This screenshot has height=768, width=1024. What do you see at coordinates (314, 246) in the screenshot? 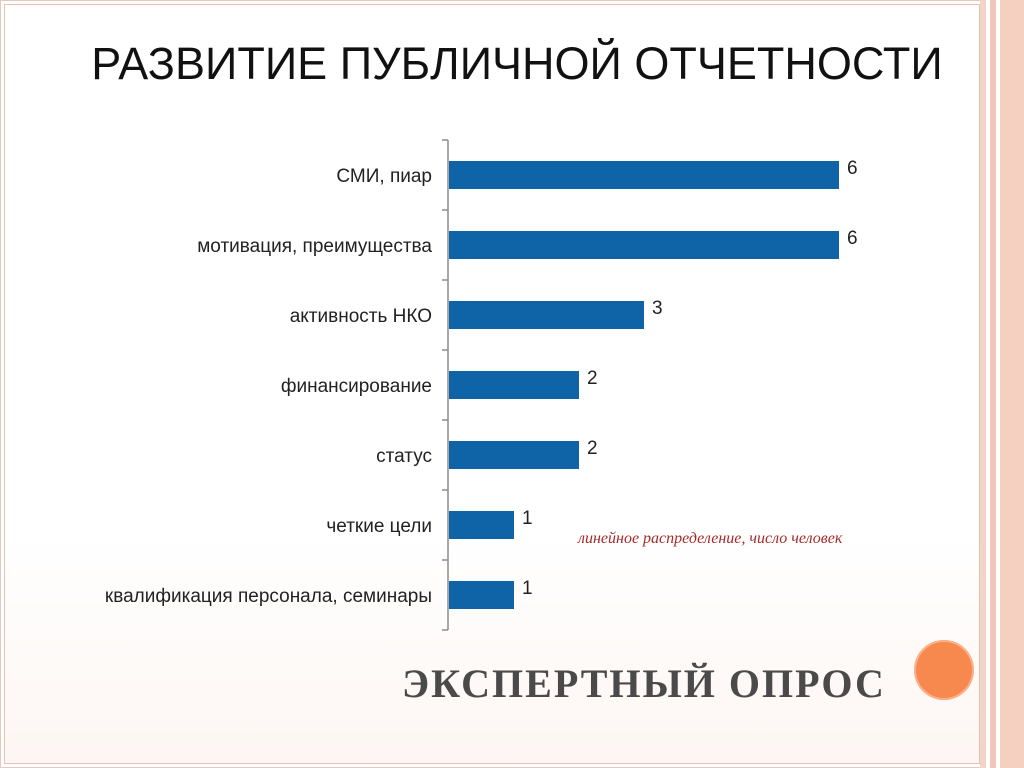
I see `category-label: мотивация, преимущества` at bounding box center [314, 246].